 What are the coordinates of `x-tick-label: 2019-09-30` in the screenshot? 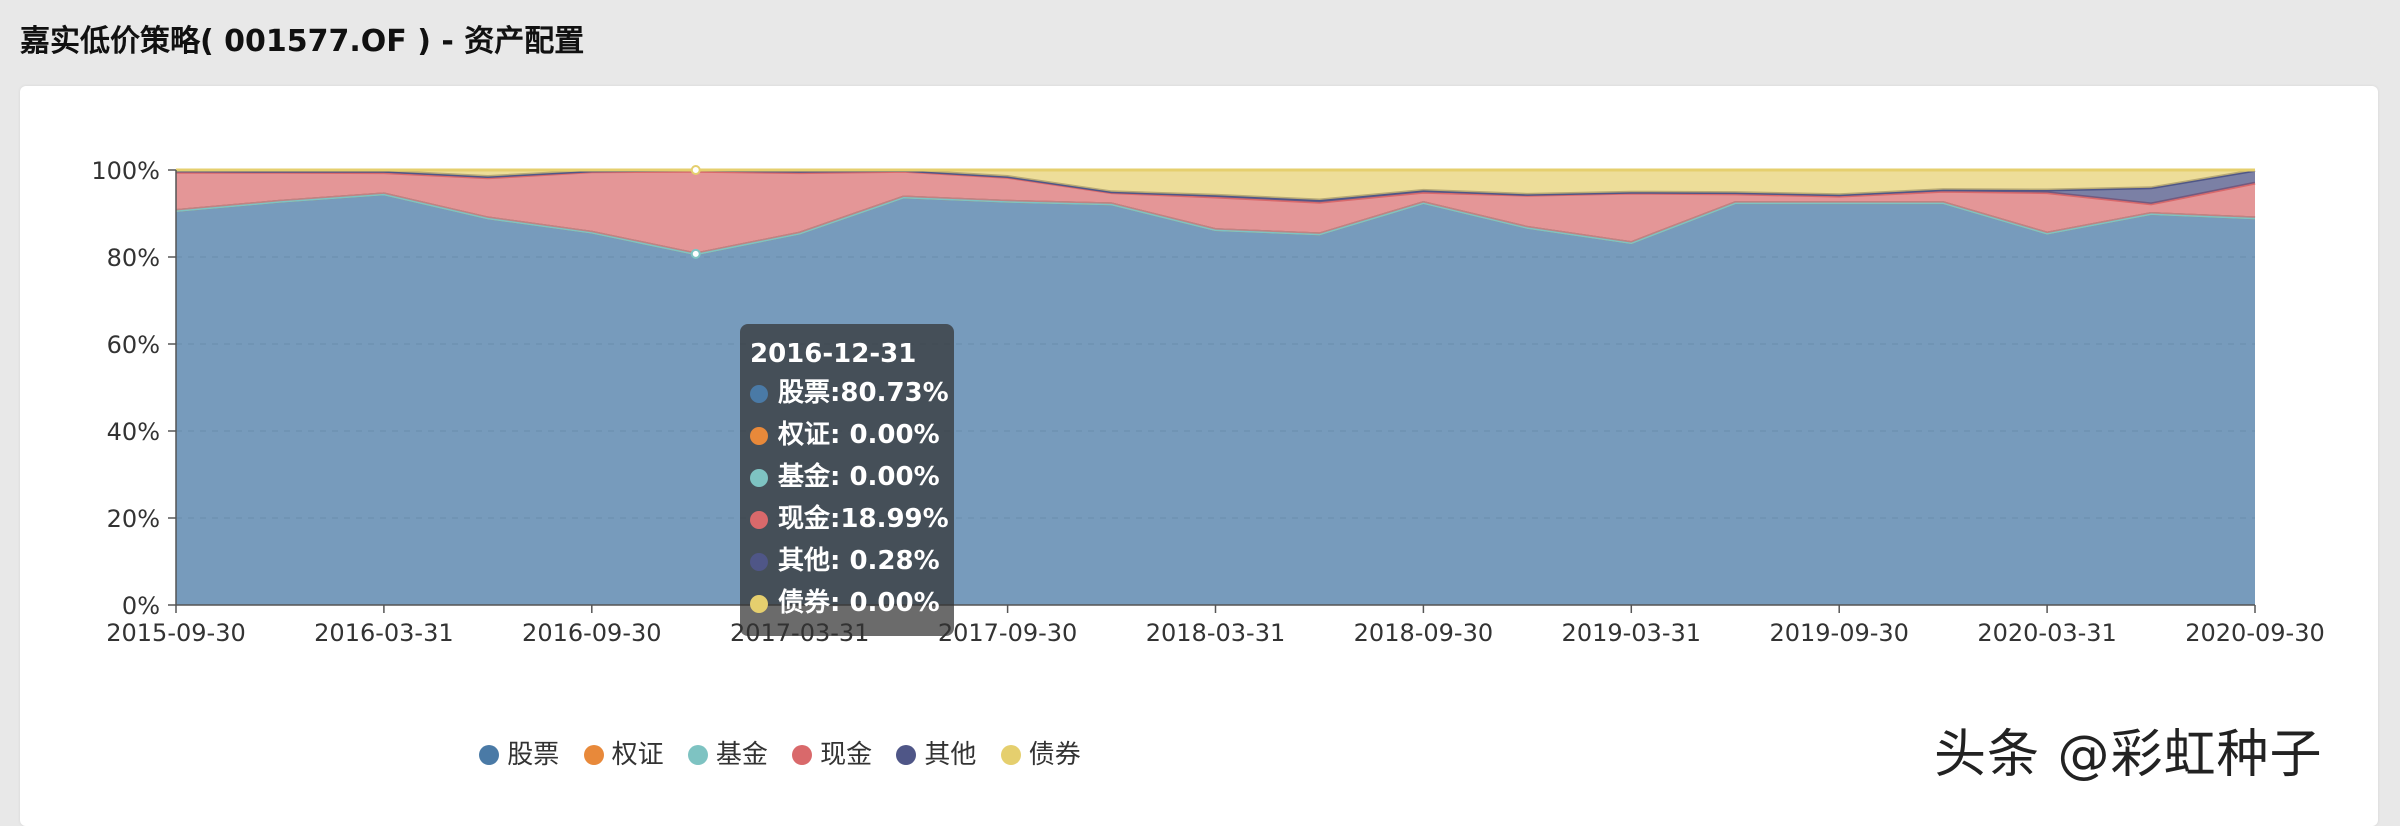 It's located at (1838, 633).